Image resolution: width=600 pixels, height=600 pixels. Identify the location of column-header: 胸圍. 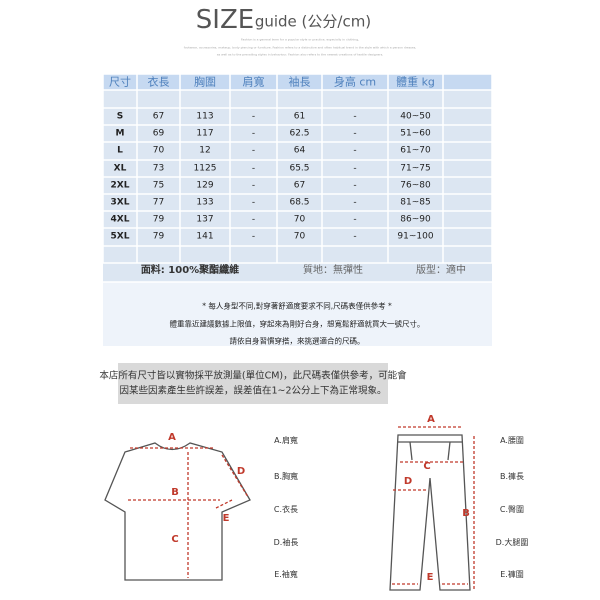
(205, 82).